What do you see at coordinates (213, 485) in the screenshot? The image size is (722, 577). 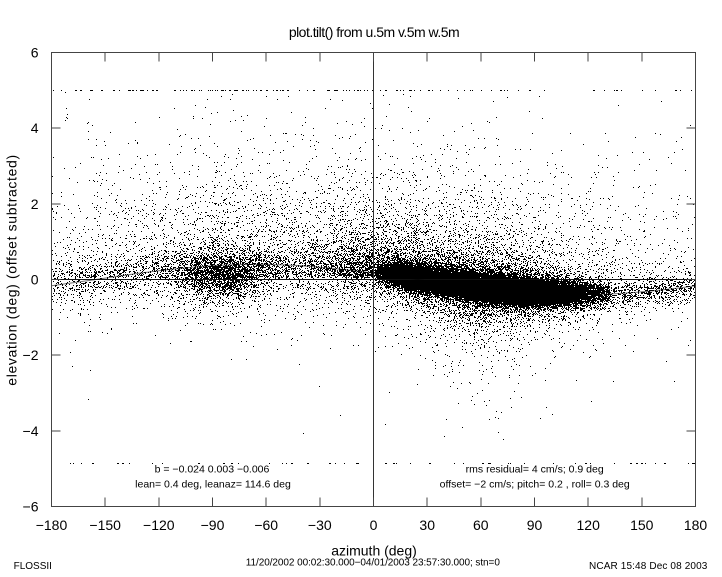 I see `svg-text:lean= 0.4 deg, leanaz= 114.6 d: lean= 0.4 deg, leanaz= 114.6 deg` at bounding box center [213, 485].